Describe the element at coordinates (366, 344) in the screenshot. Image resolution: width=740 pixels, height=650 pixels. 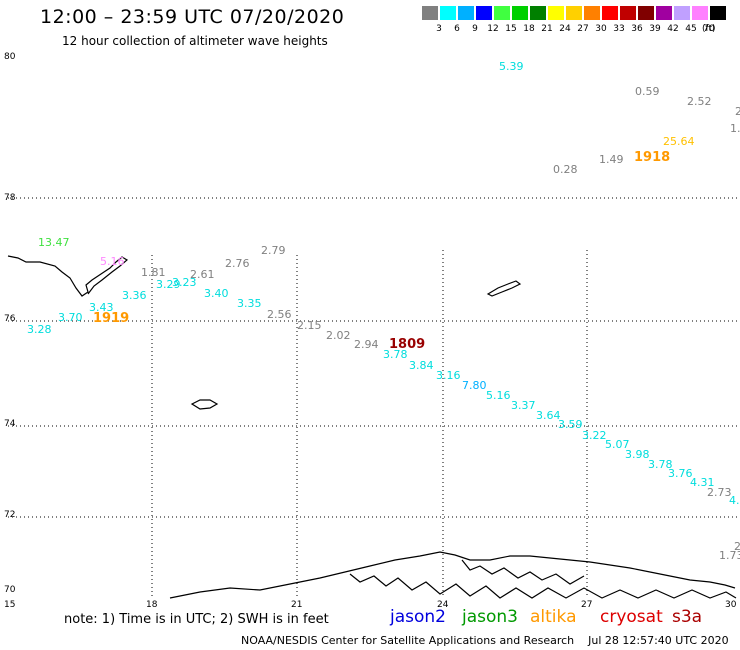
I see `wave-height-value: 2.94` at that location.